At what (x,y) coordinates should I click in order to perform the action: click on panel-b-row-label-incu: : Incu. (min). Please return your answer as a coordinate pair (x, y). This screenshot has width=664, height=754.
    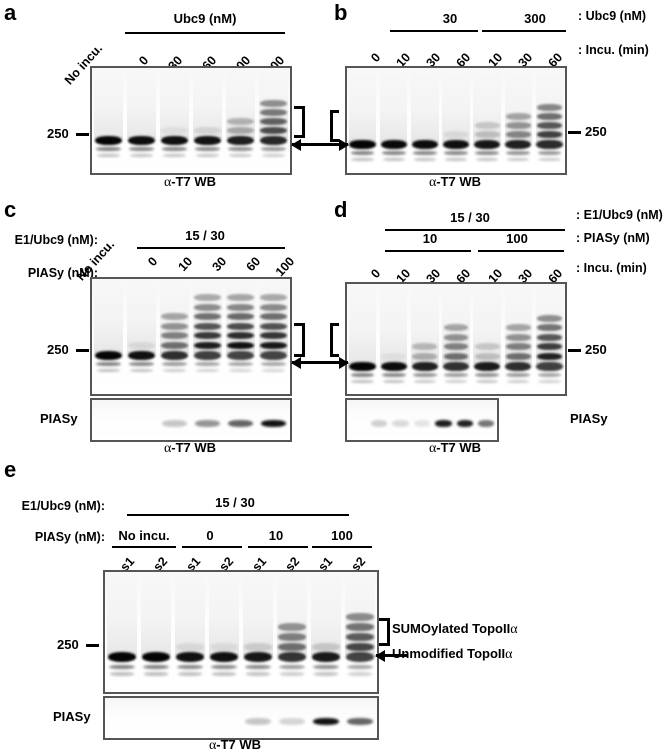
    Looking at the image, I should click on (613, 50).